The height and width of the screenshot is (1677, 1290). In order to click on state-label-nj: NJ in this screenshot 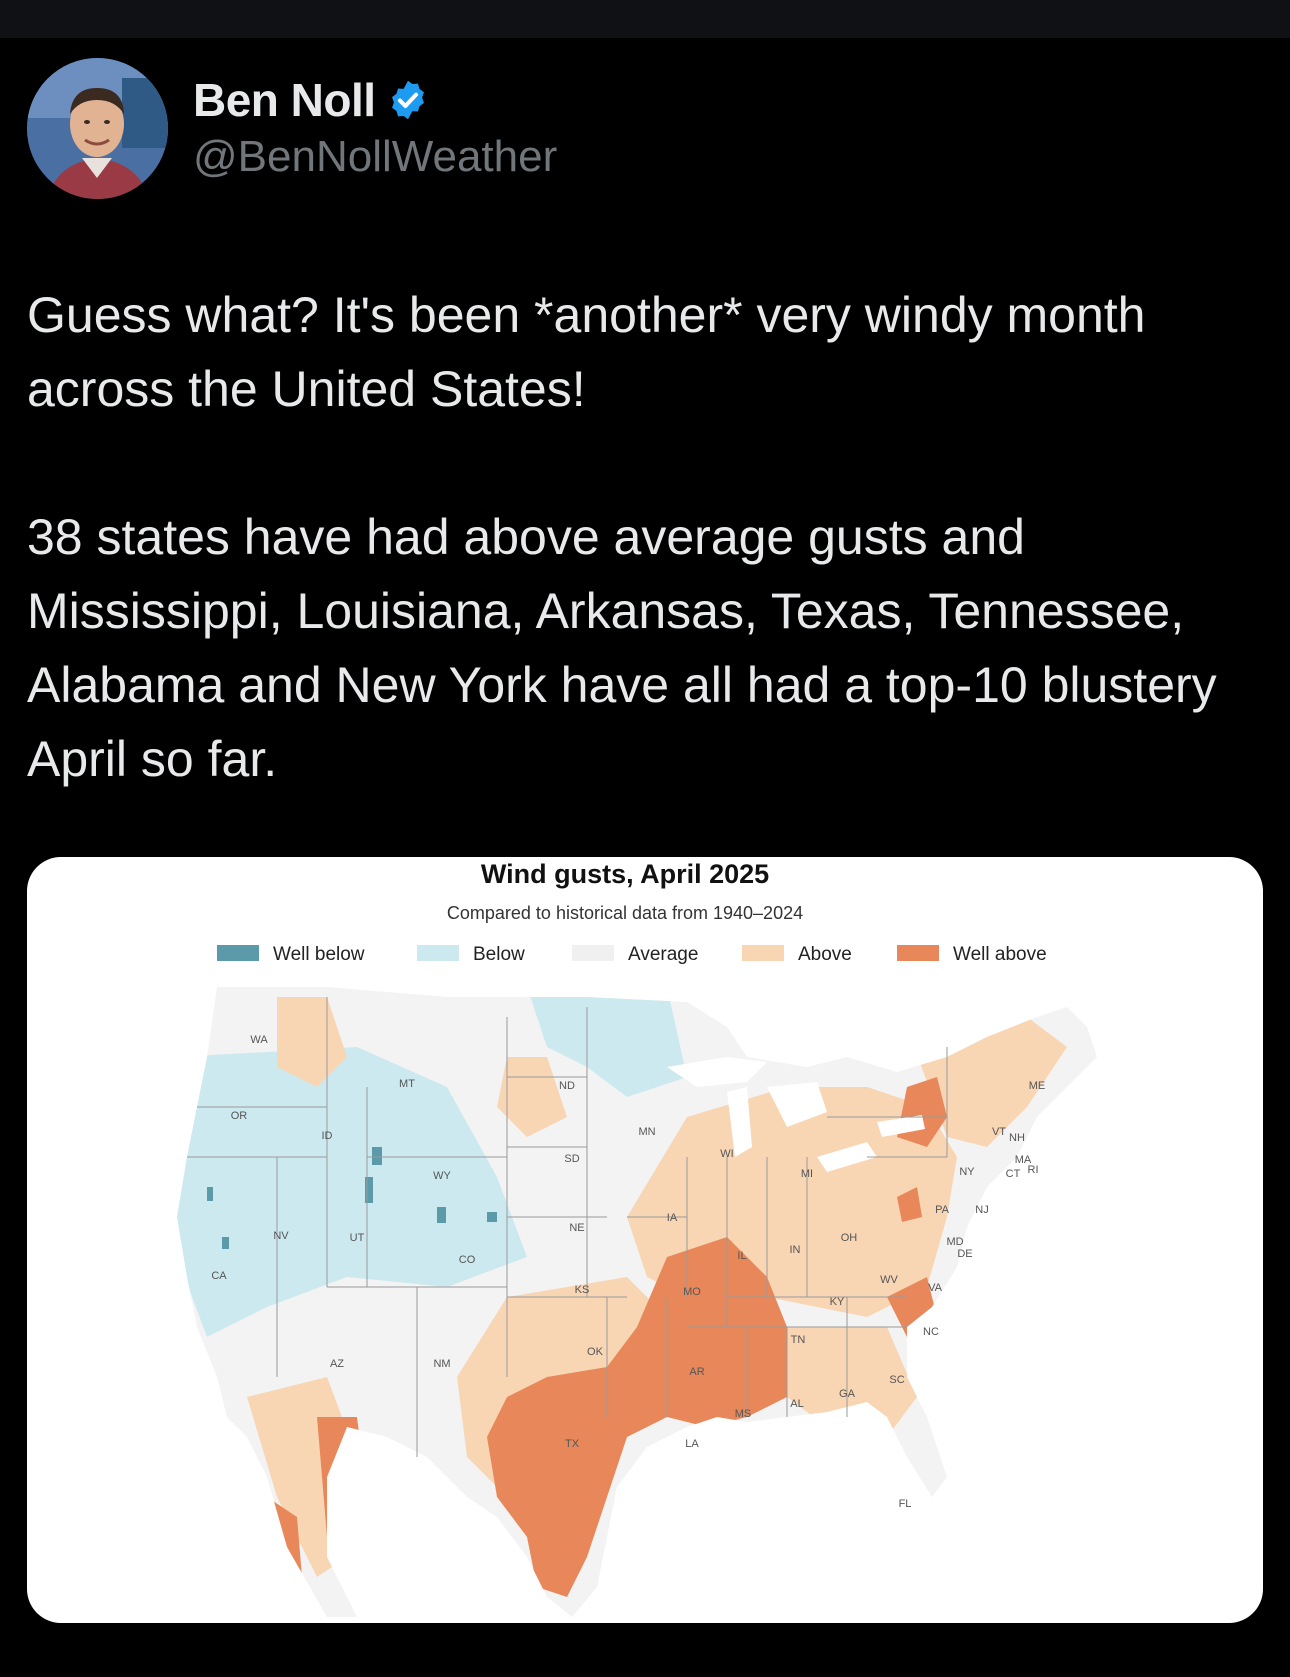, I will do `click(981, 1210)`.